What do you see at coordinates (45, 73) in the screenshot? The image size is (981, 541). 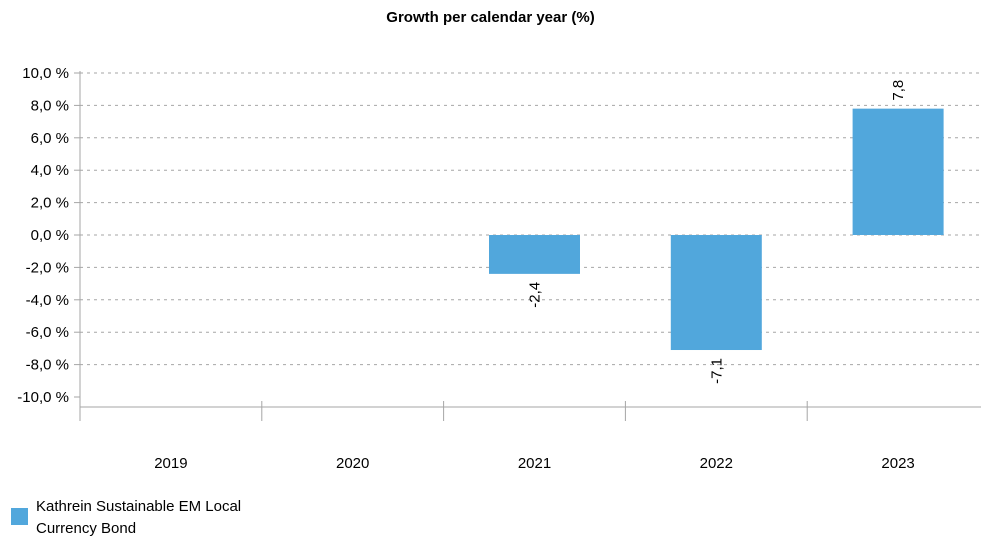 I see `y-tick-label: 10,0 %` at bounding box center [45, 73].